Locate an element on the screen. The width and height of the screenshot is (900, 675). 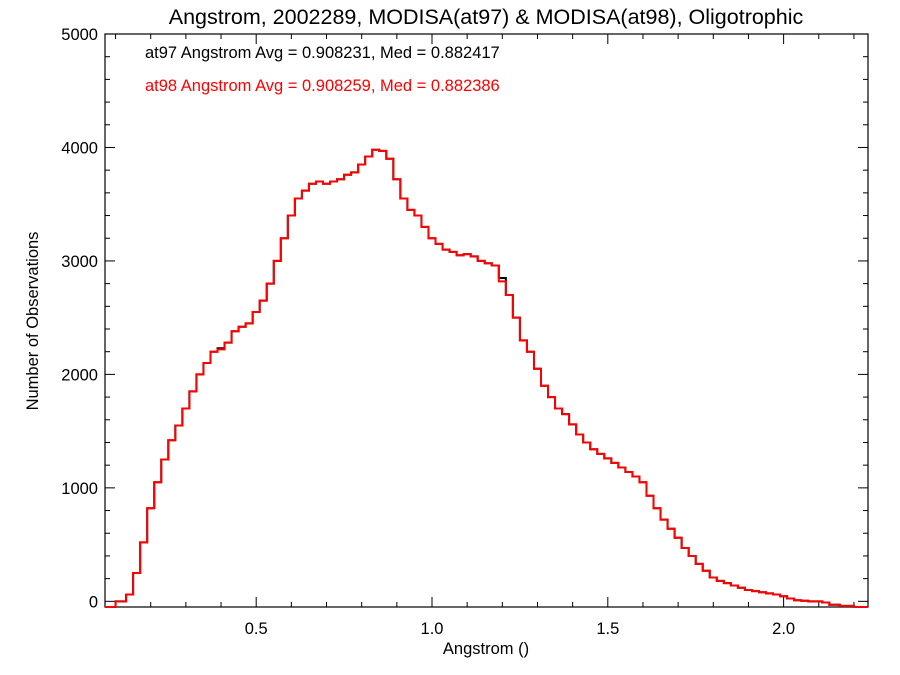
y-tick-label: 4000 is located at coordinates (79, 148).